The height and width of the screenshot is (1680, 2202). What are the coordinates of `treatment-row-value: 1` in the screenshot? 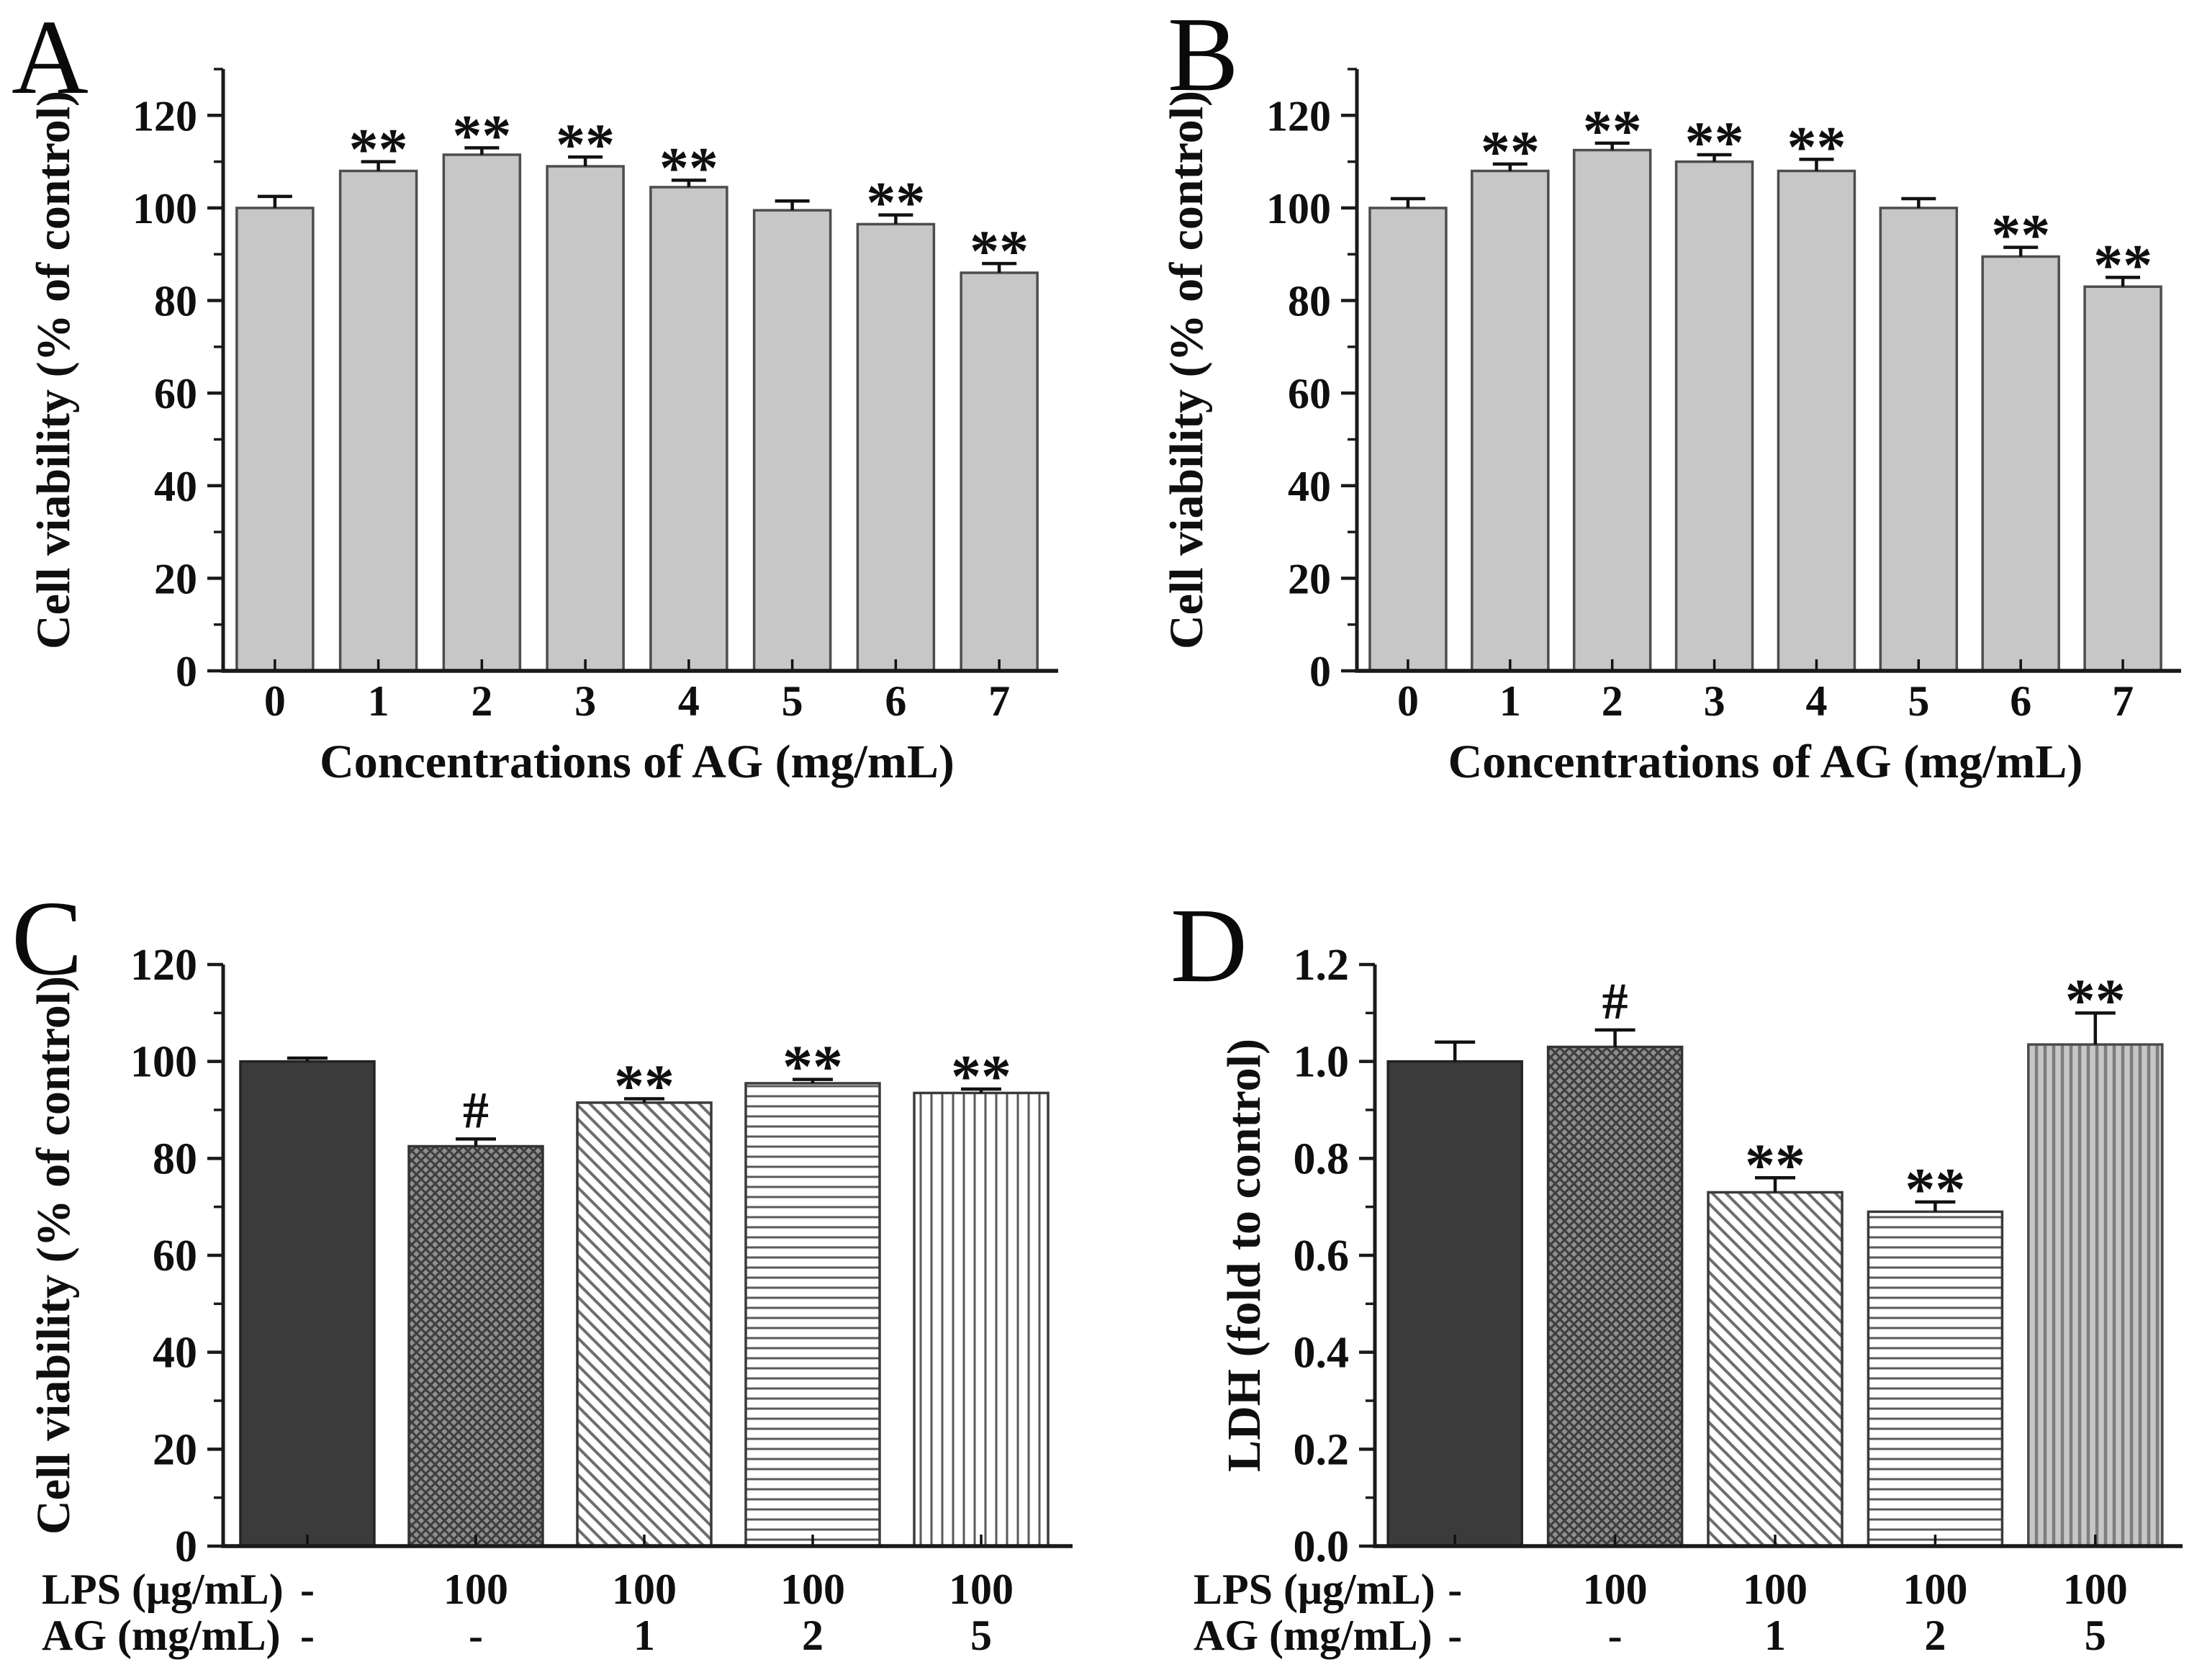 It's located at (1775, 1635).